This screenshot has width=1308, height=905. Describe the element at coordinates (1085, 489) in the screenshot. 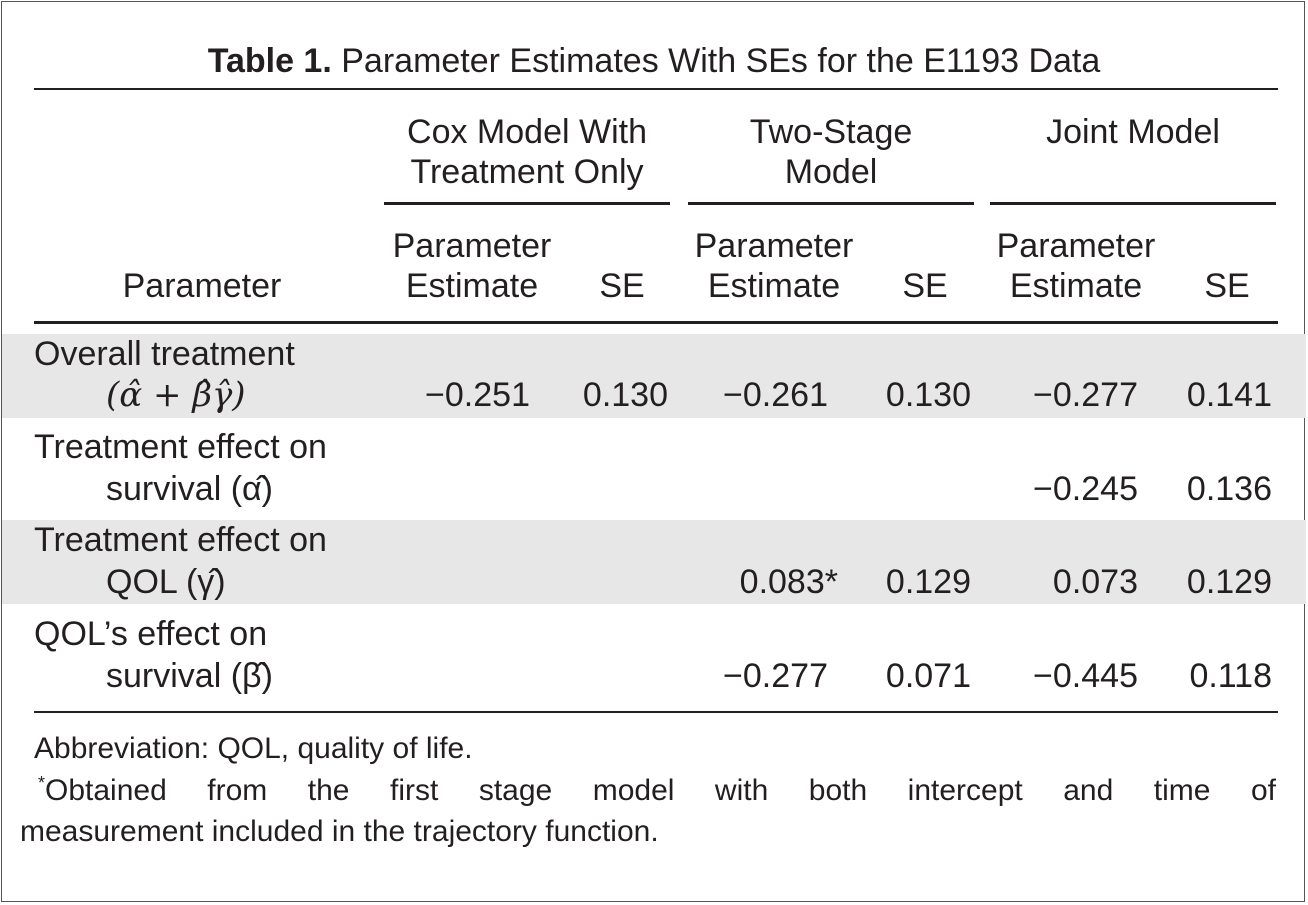

I see `cell-survival-joint-est: −0.245` at that location.